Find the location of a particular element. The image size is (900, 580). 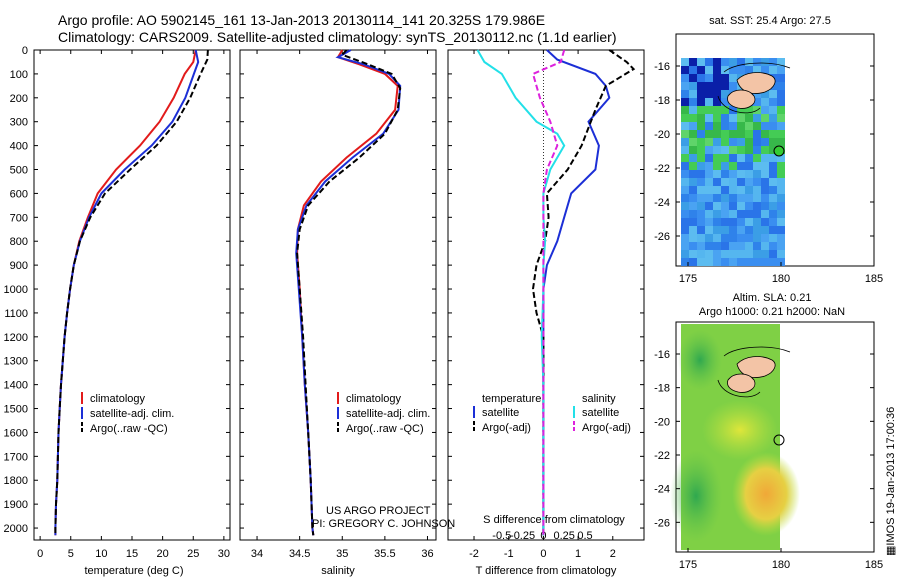

map-x-tick-label: 185 is located at coordinates (874, 565).